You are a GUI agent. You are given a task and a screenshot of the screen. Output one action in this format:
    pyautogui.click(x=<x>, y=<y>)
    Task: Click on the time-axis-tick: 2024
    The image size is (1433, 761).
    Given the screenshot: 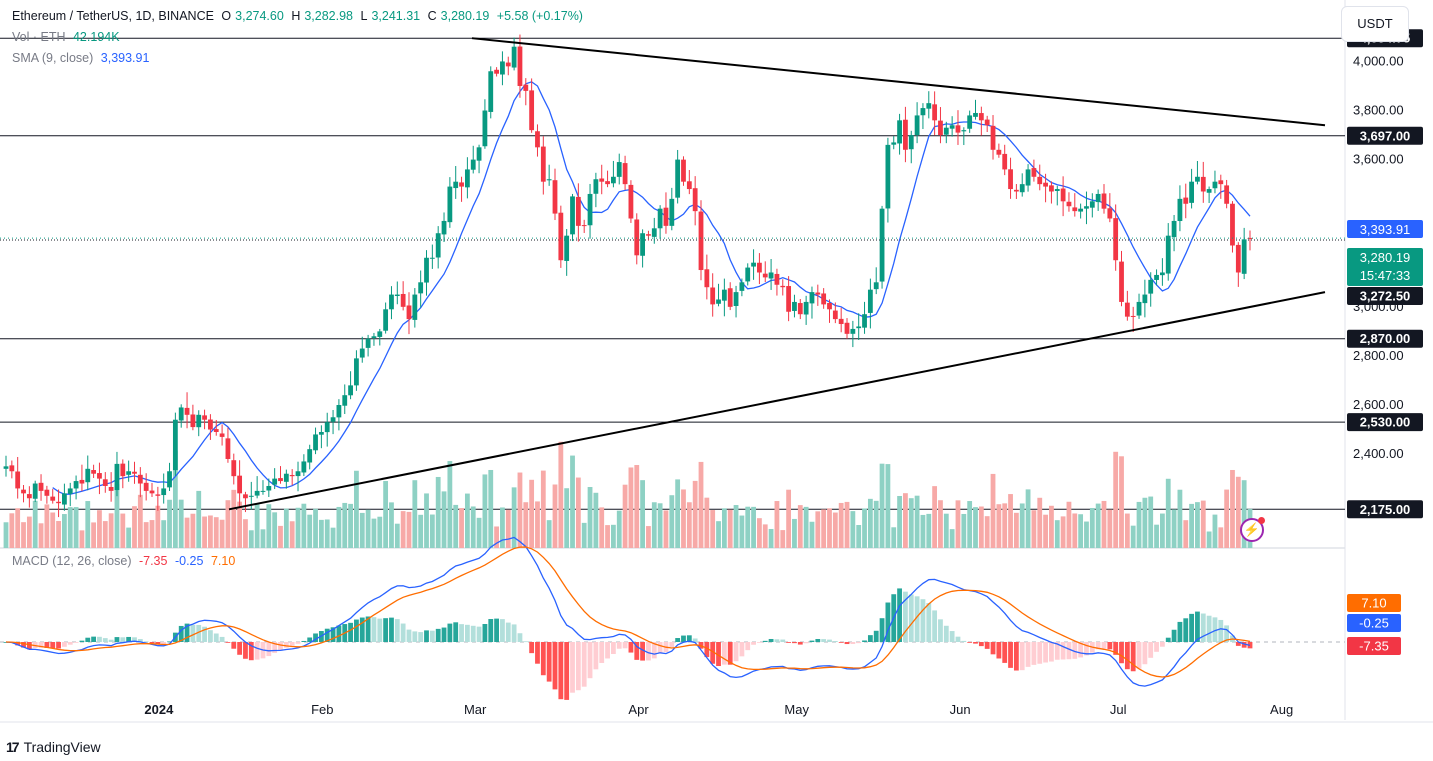 What is the action you would take?
    pyautogui.click(x=159, y=709)
    